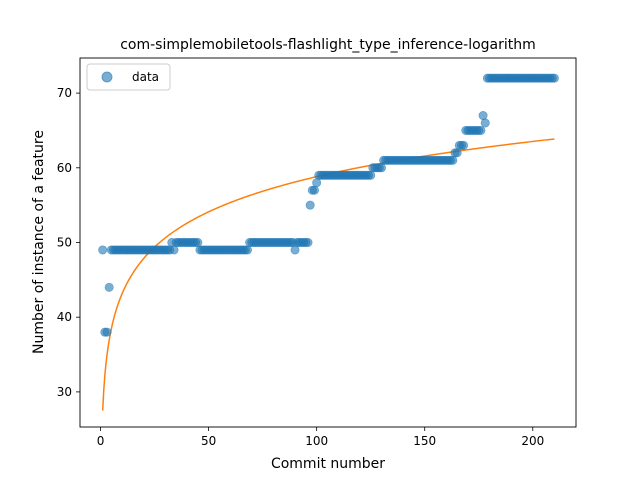  I want to click on y-tick-label: 40, so click(64, 317).